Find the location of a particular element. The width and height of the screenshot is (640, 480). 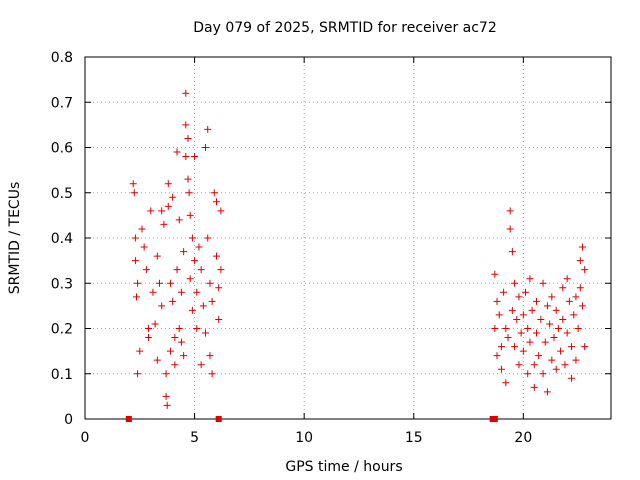

x-tick-label: 20 is located at coordinates (523, 438).